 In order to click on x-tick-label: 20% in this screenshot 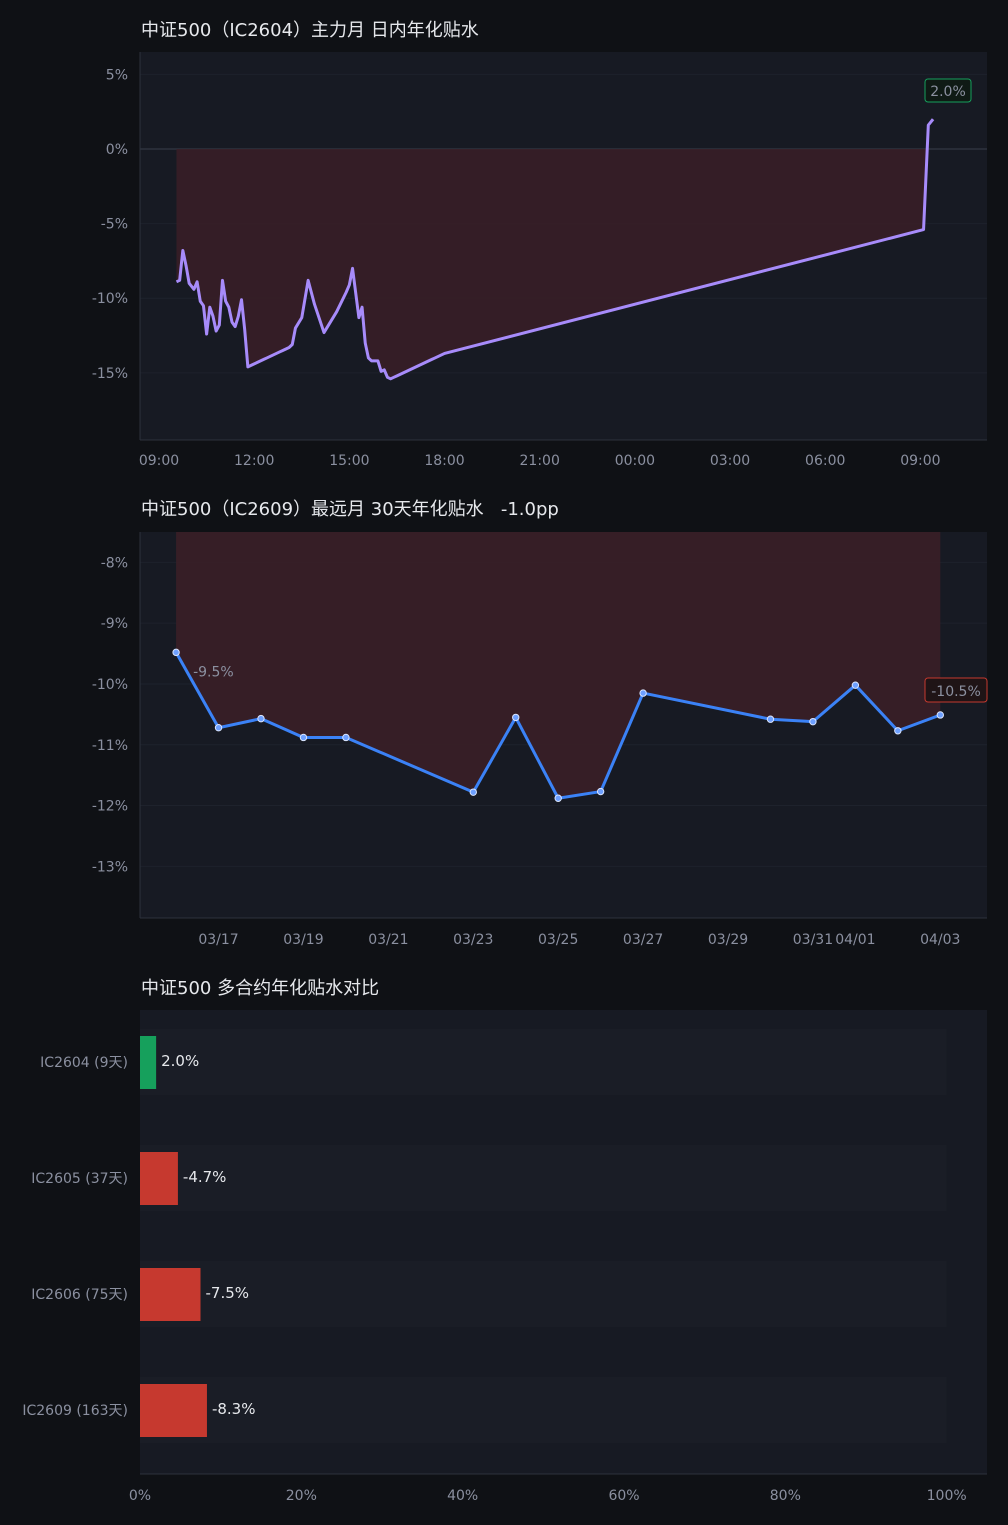, I will do `click(301, 1496)`.